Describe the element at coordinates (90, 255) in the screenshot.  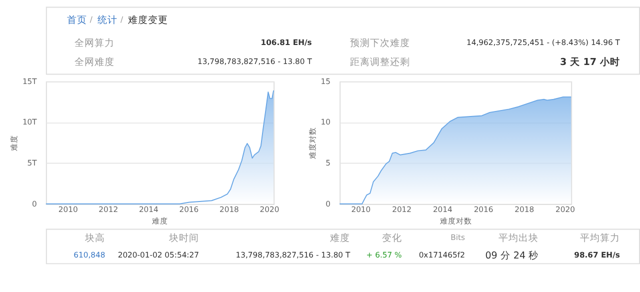
I see `text: 610,848` at that location.